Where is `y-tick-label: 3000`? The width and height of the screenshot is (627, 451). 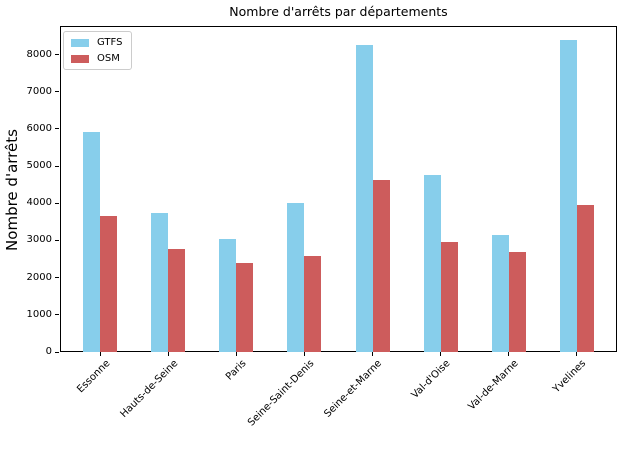 y-tick-label: 3000 is located at coordinates (39, 240).